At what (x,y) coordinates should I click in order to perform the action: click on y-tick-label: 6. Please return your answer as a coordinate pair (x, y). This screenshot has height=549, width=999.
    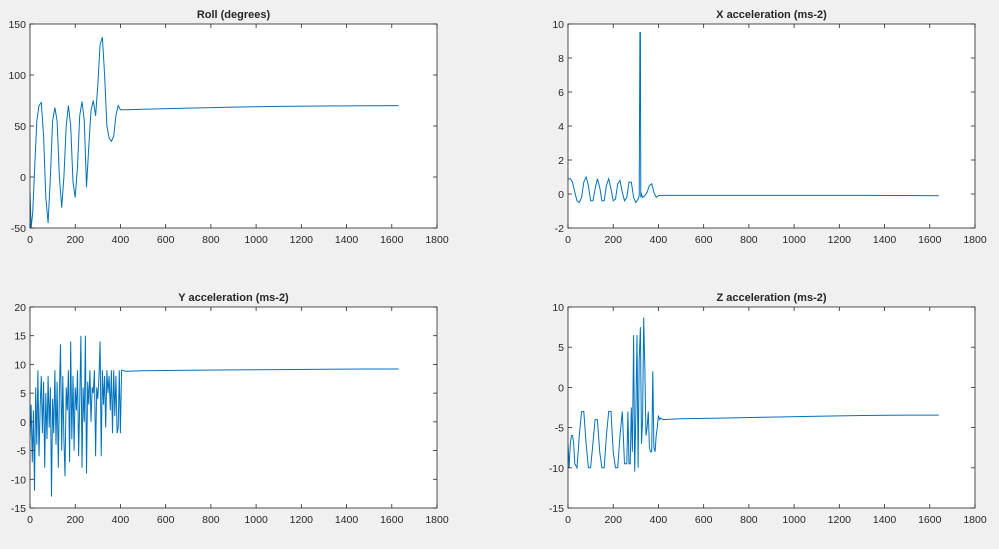
    Looking at the image, I should click on (561, 93).